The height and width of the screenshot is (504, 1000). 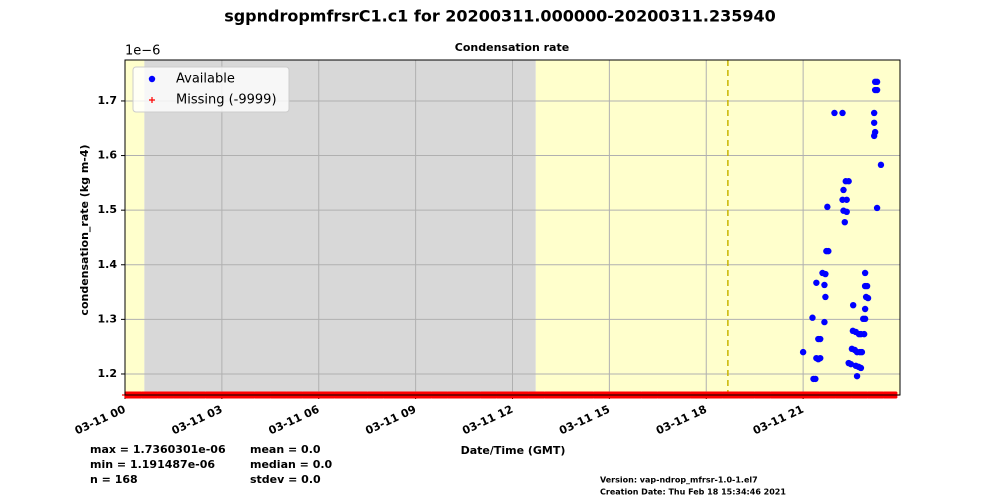 I want to click on y-tick-label: 1.7, so click(x=108, y=100).